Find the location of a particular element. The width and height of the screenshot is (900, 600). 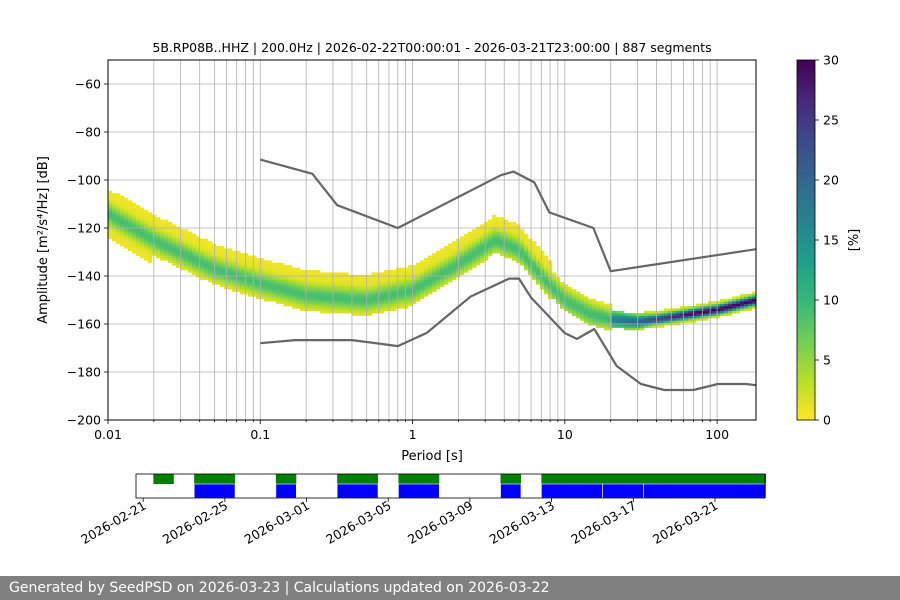

y-tick-label: −140 is located at coordinates (84, 276).